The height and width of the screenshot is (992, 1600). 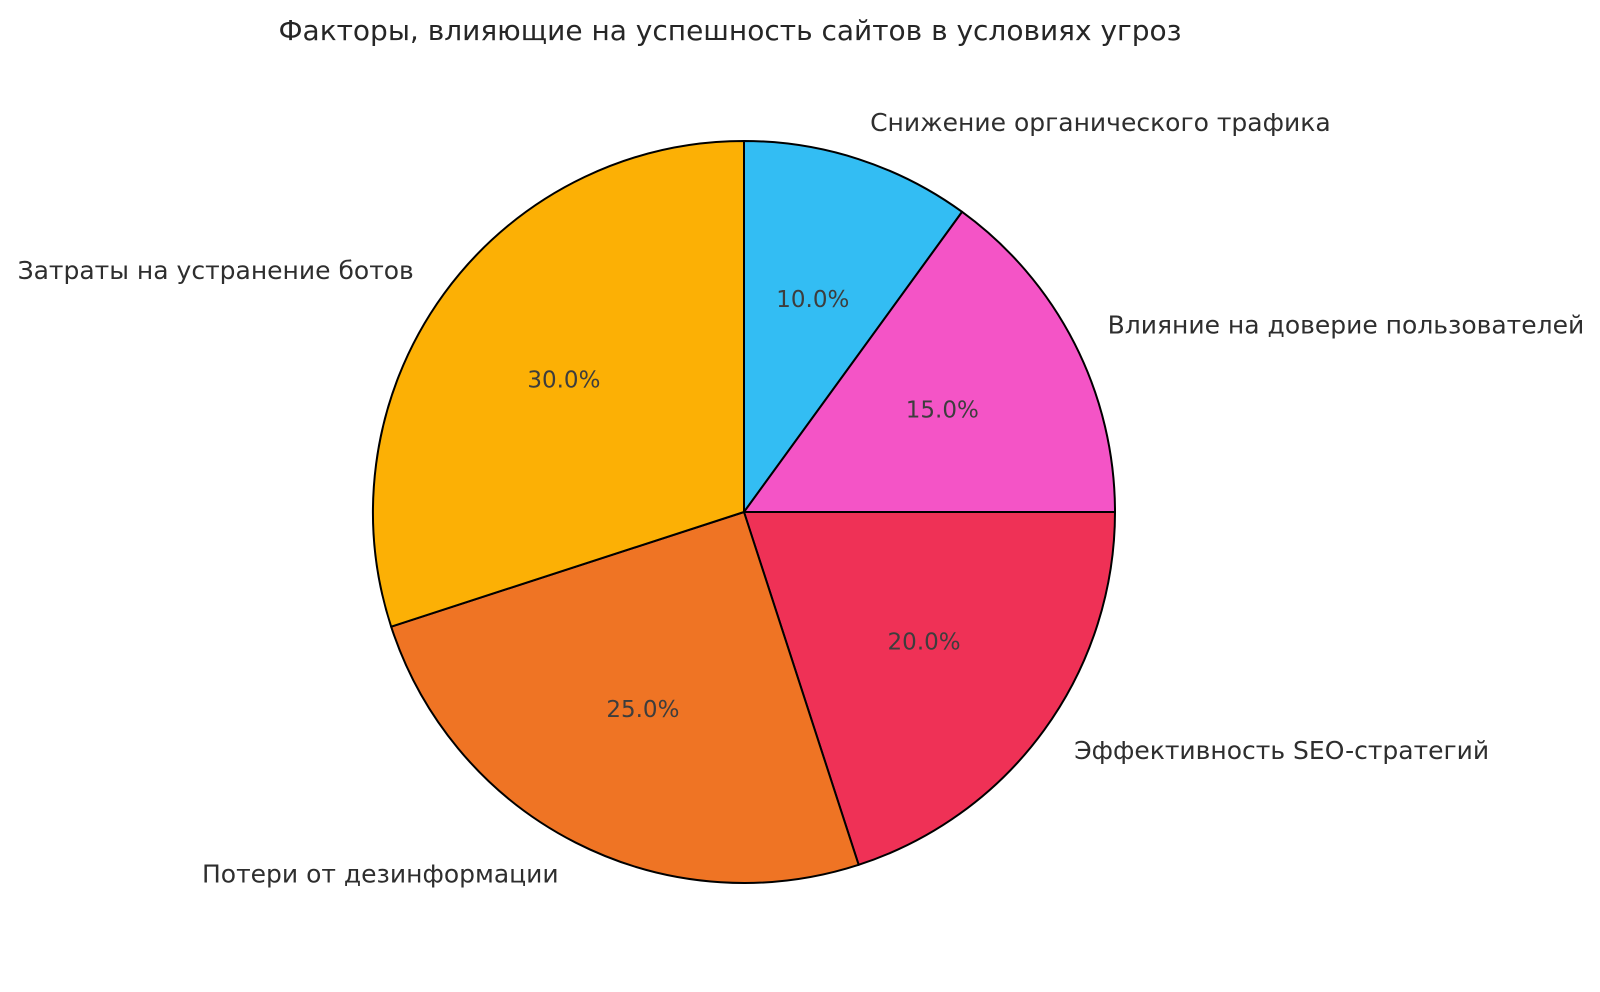 I want to click on pie-slice-pct-3: 25.0%, so click(x=642, y=710).